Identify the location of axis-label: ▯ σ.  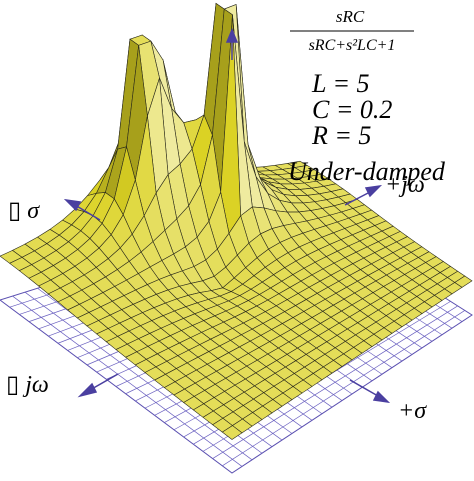
(24, 211).